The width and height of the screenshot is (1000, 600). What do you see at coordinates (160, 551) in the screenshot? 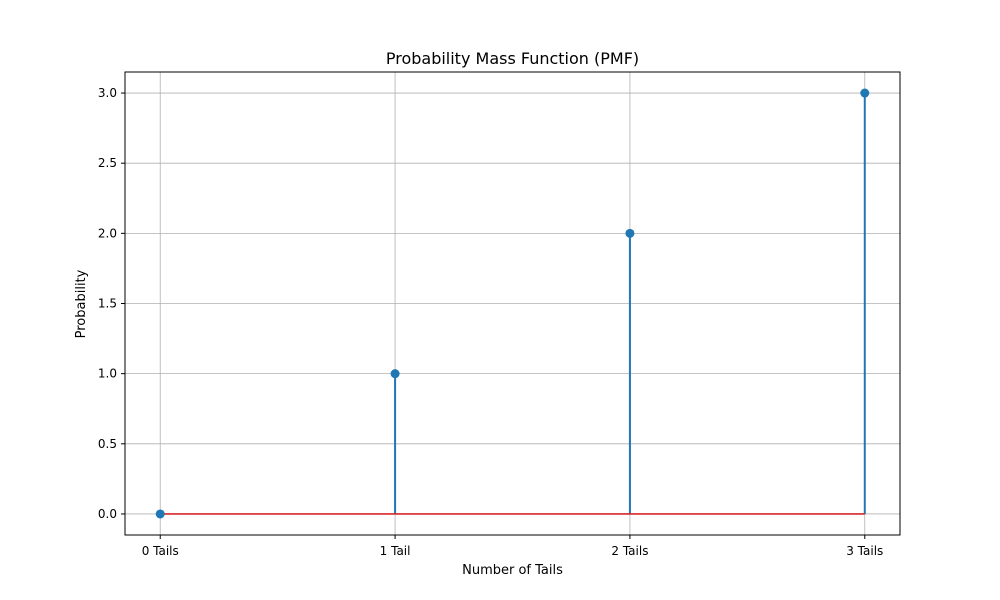
I see `x-tick-label: 0 Tails` at bounding box center [160, 551].